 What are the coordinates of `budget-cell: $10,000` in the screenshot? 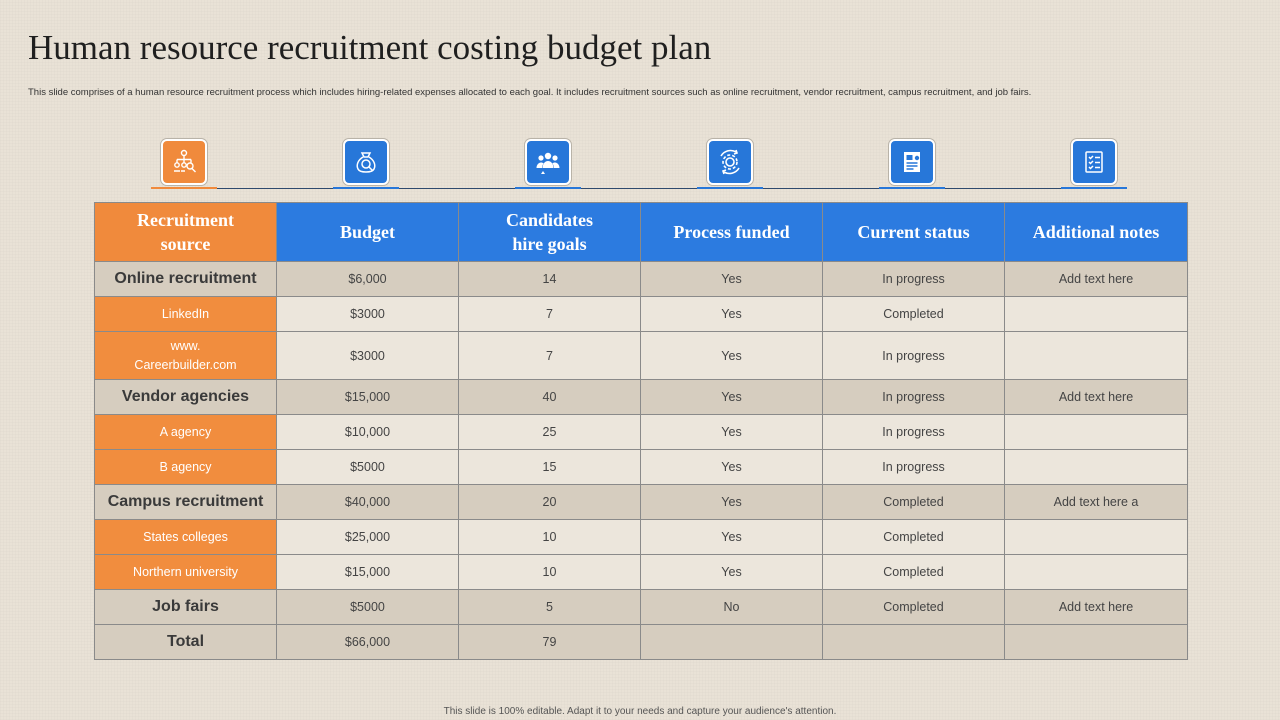 It's located at (367, 432).